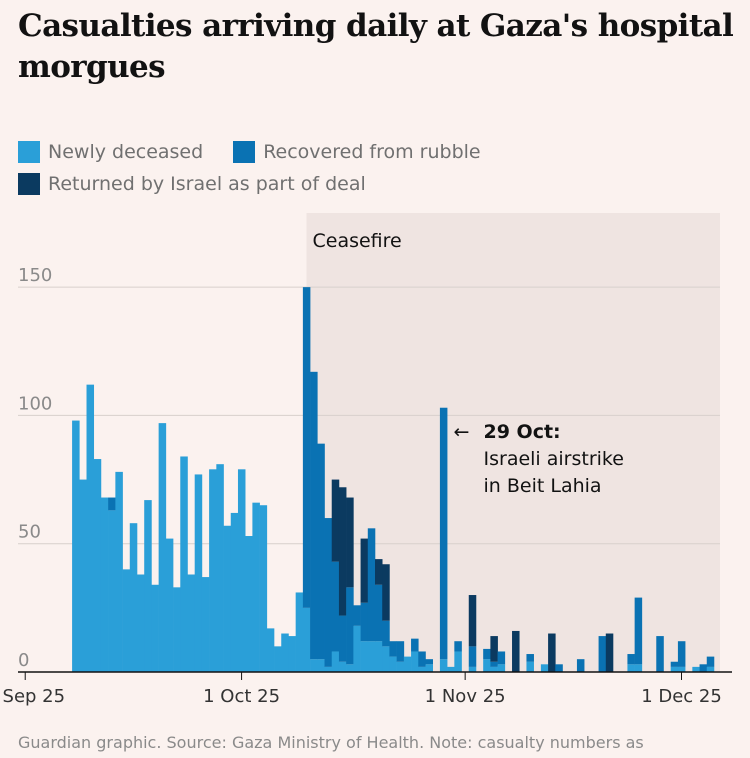  Describe the element at coordinates (462, 432) in the screenshot. I see `annotation-arrow: ←` at that location.